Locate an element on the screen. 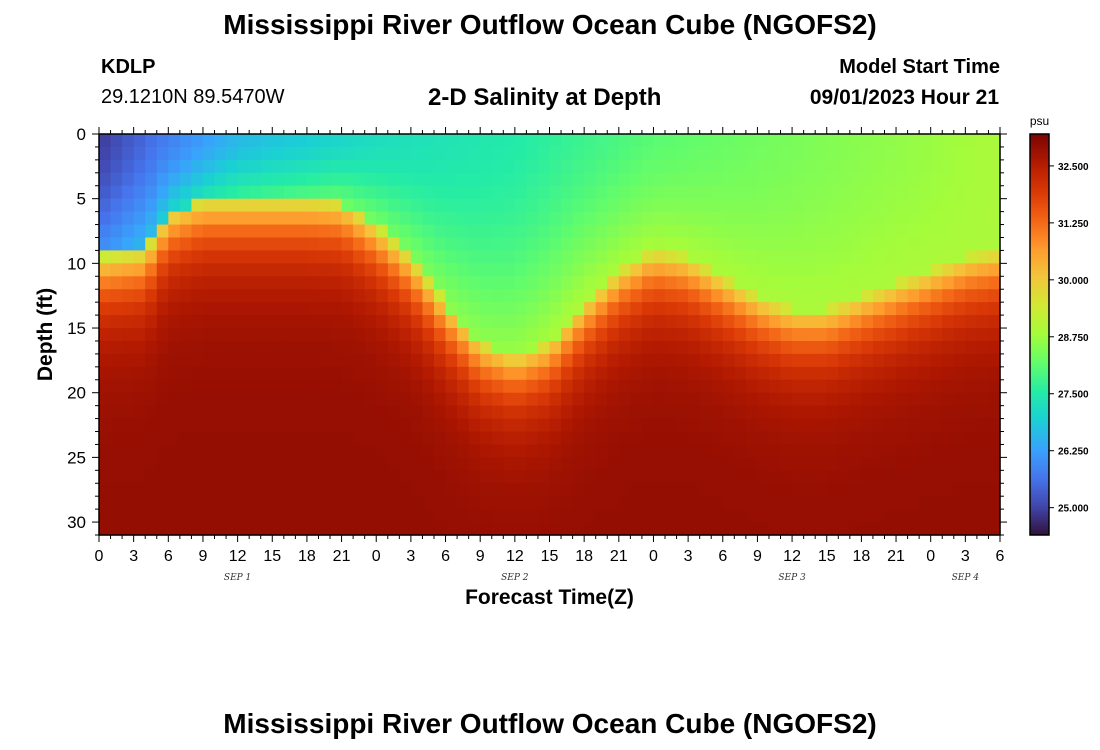 This screenshot has height=750, width=1100. station-id: KDLP is located at coordinates (128, 67).